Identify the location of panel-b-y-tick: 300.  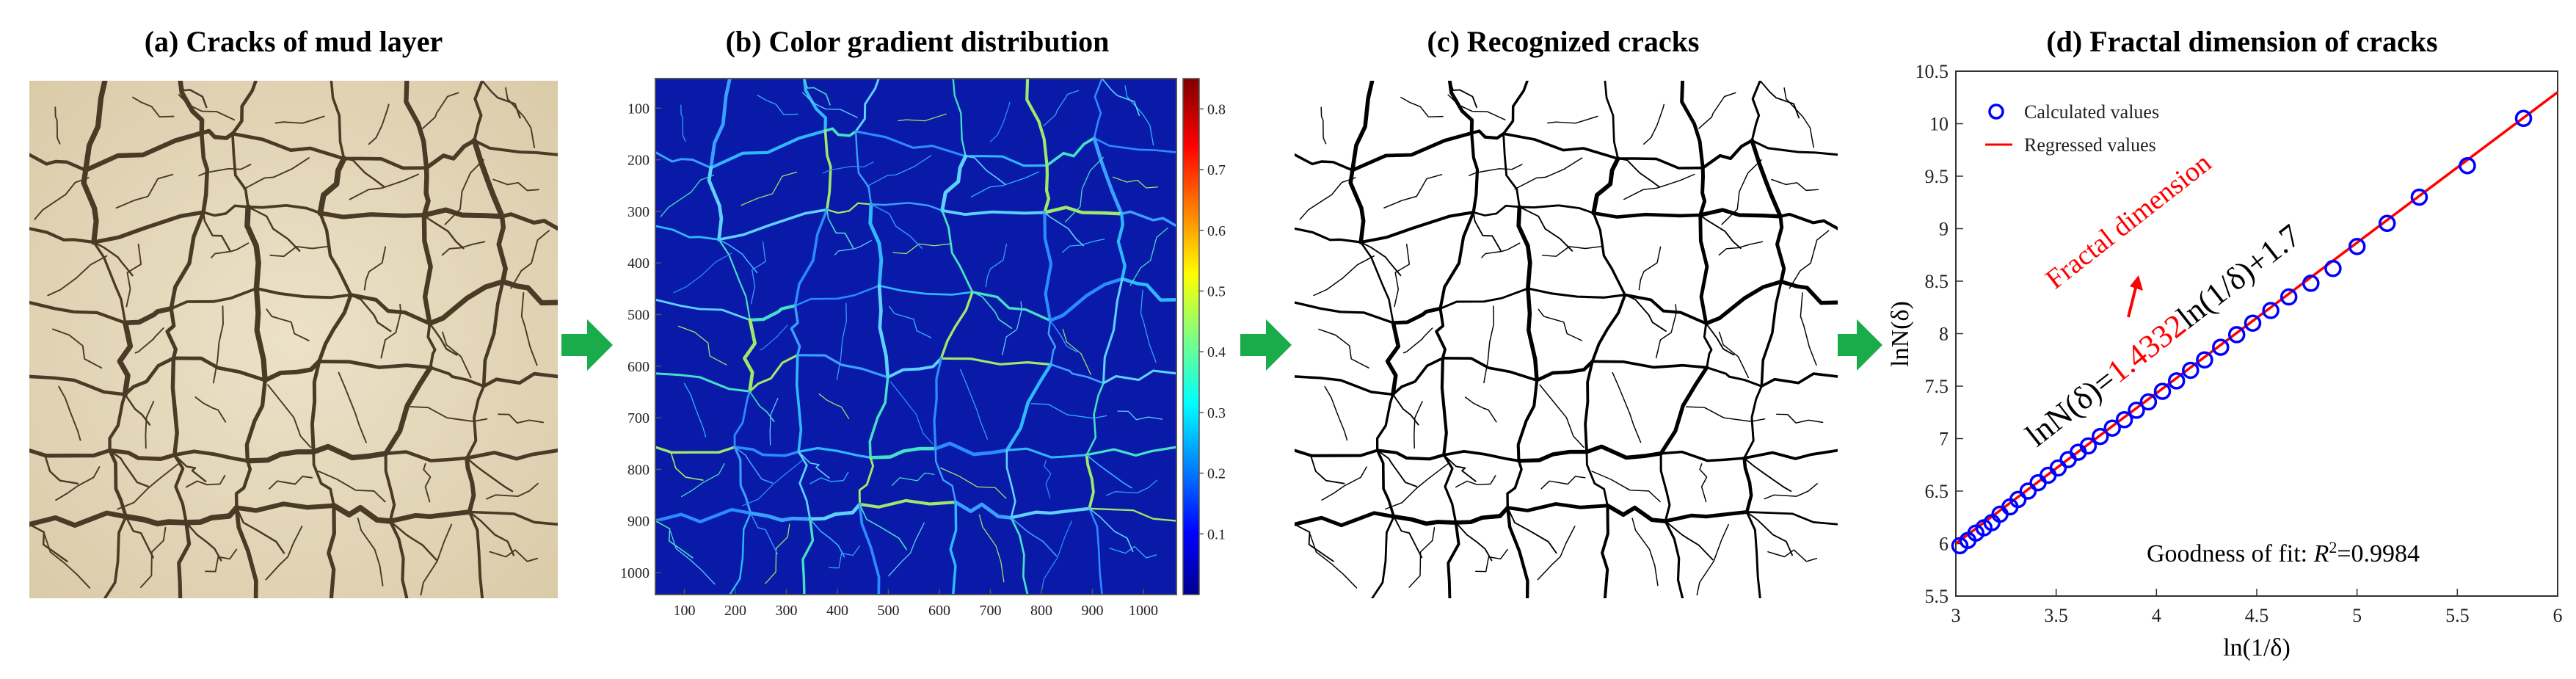
(638, 212).